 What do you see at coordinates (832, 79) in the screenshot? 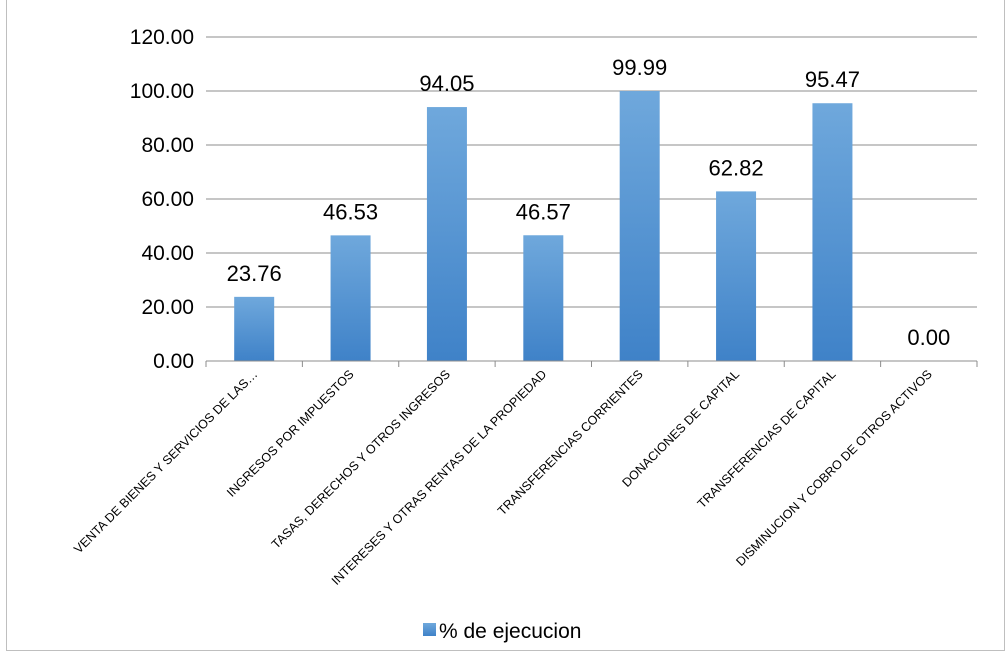
I see `data-label: 95.47` at bounding box center [832, 79].